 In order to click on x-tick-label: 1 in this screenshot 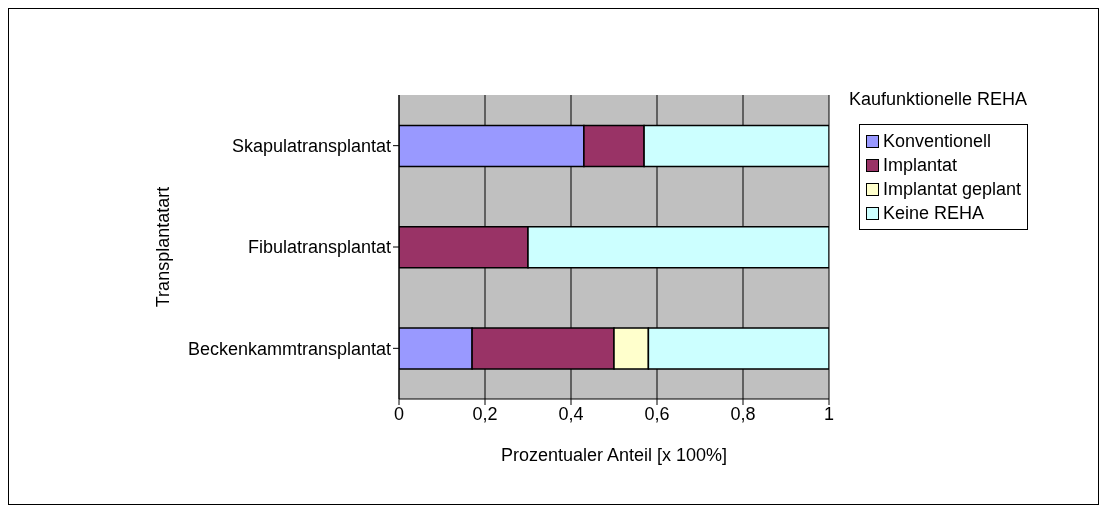, I will do `click(829, 413)`.